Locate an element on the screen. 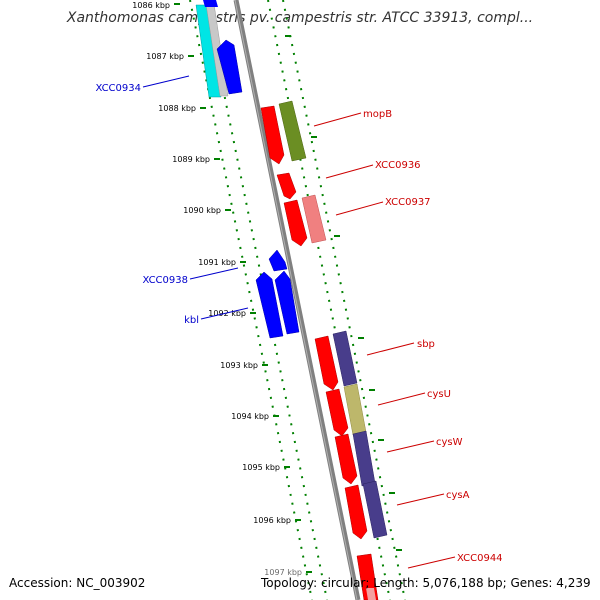 This screenshot has height=600, width=600. kbp-tick: 1088 kbp is located at coordinates (182, 108).